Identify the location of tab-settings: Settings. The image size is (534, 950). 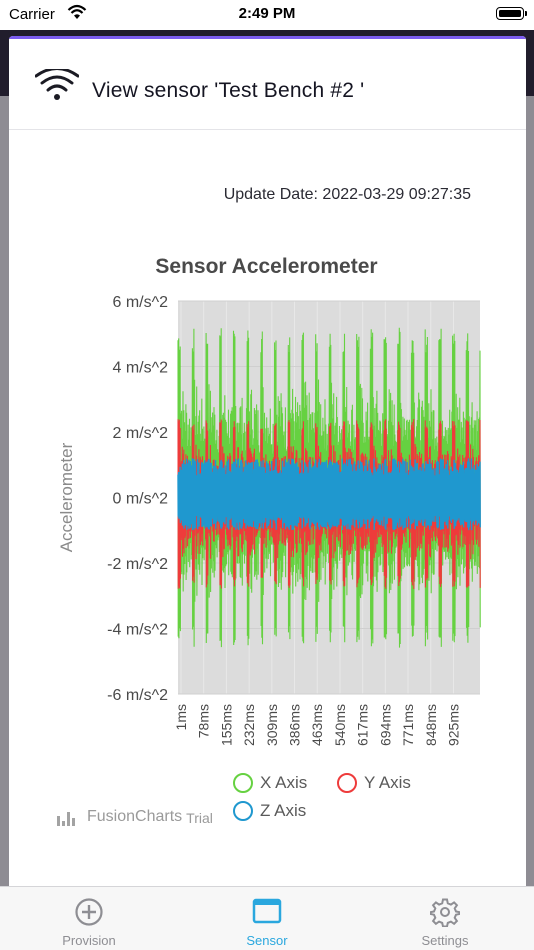
(445, 918).